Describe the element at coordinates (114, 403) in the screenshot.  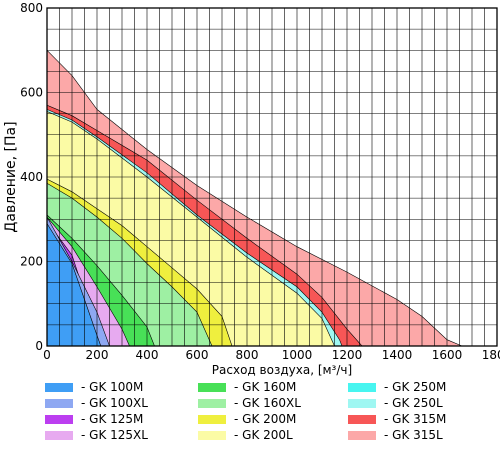
I see `legend-label: - GK 100XL` at that location.